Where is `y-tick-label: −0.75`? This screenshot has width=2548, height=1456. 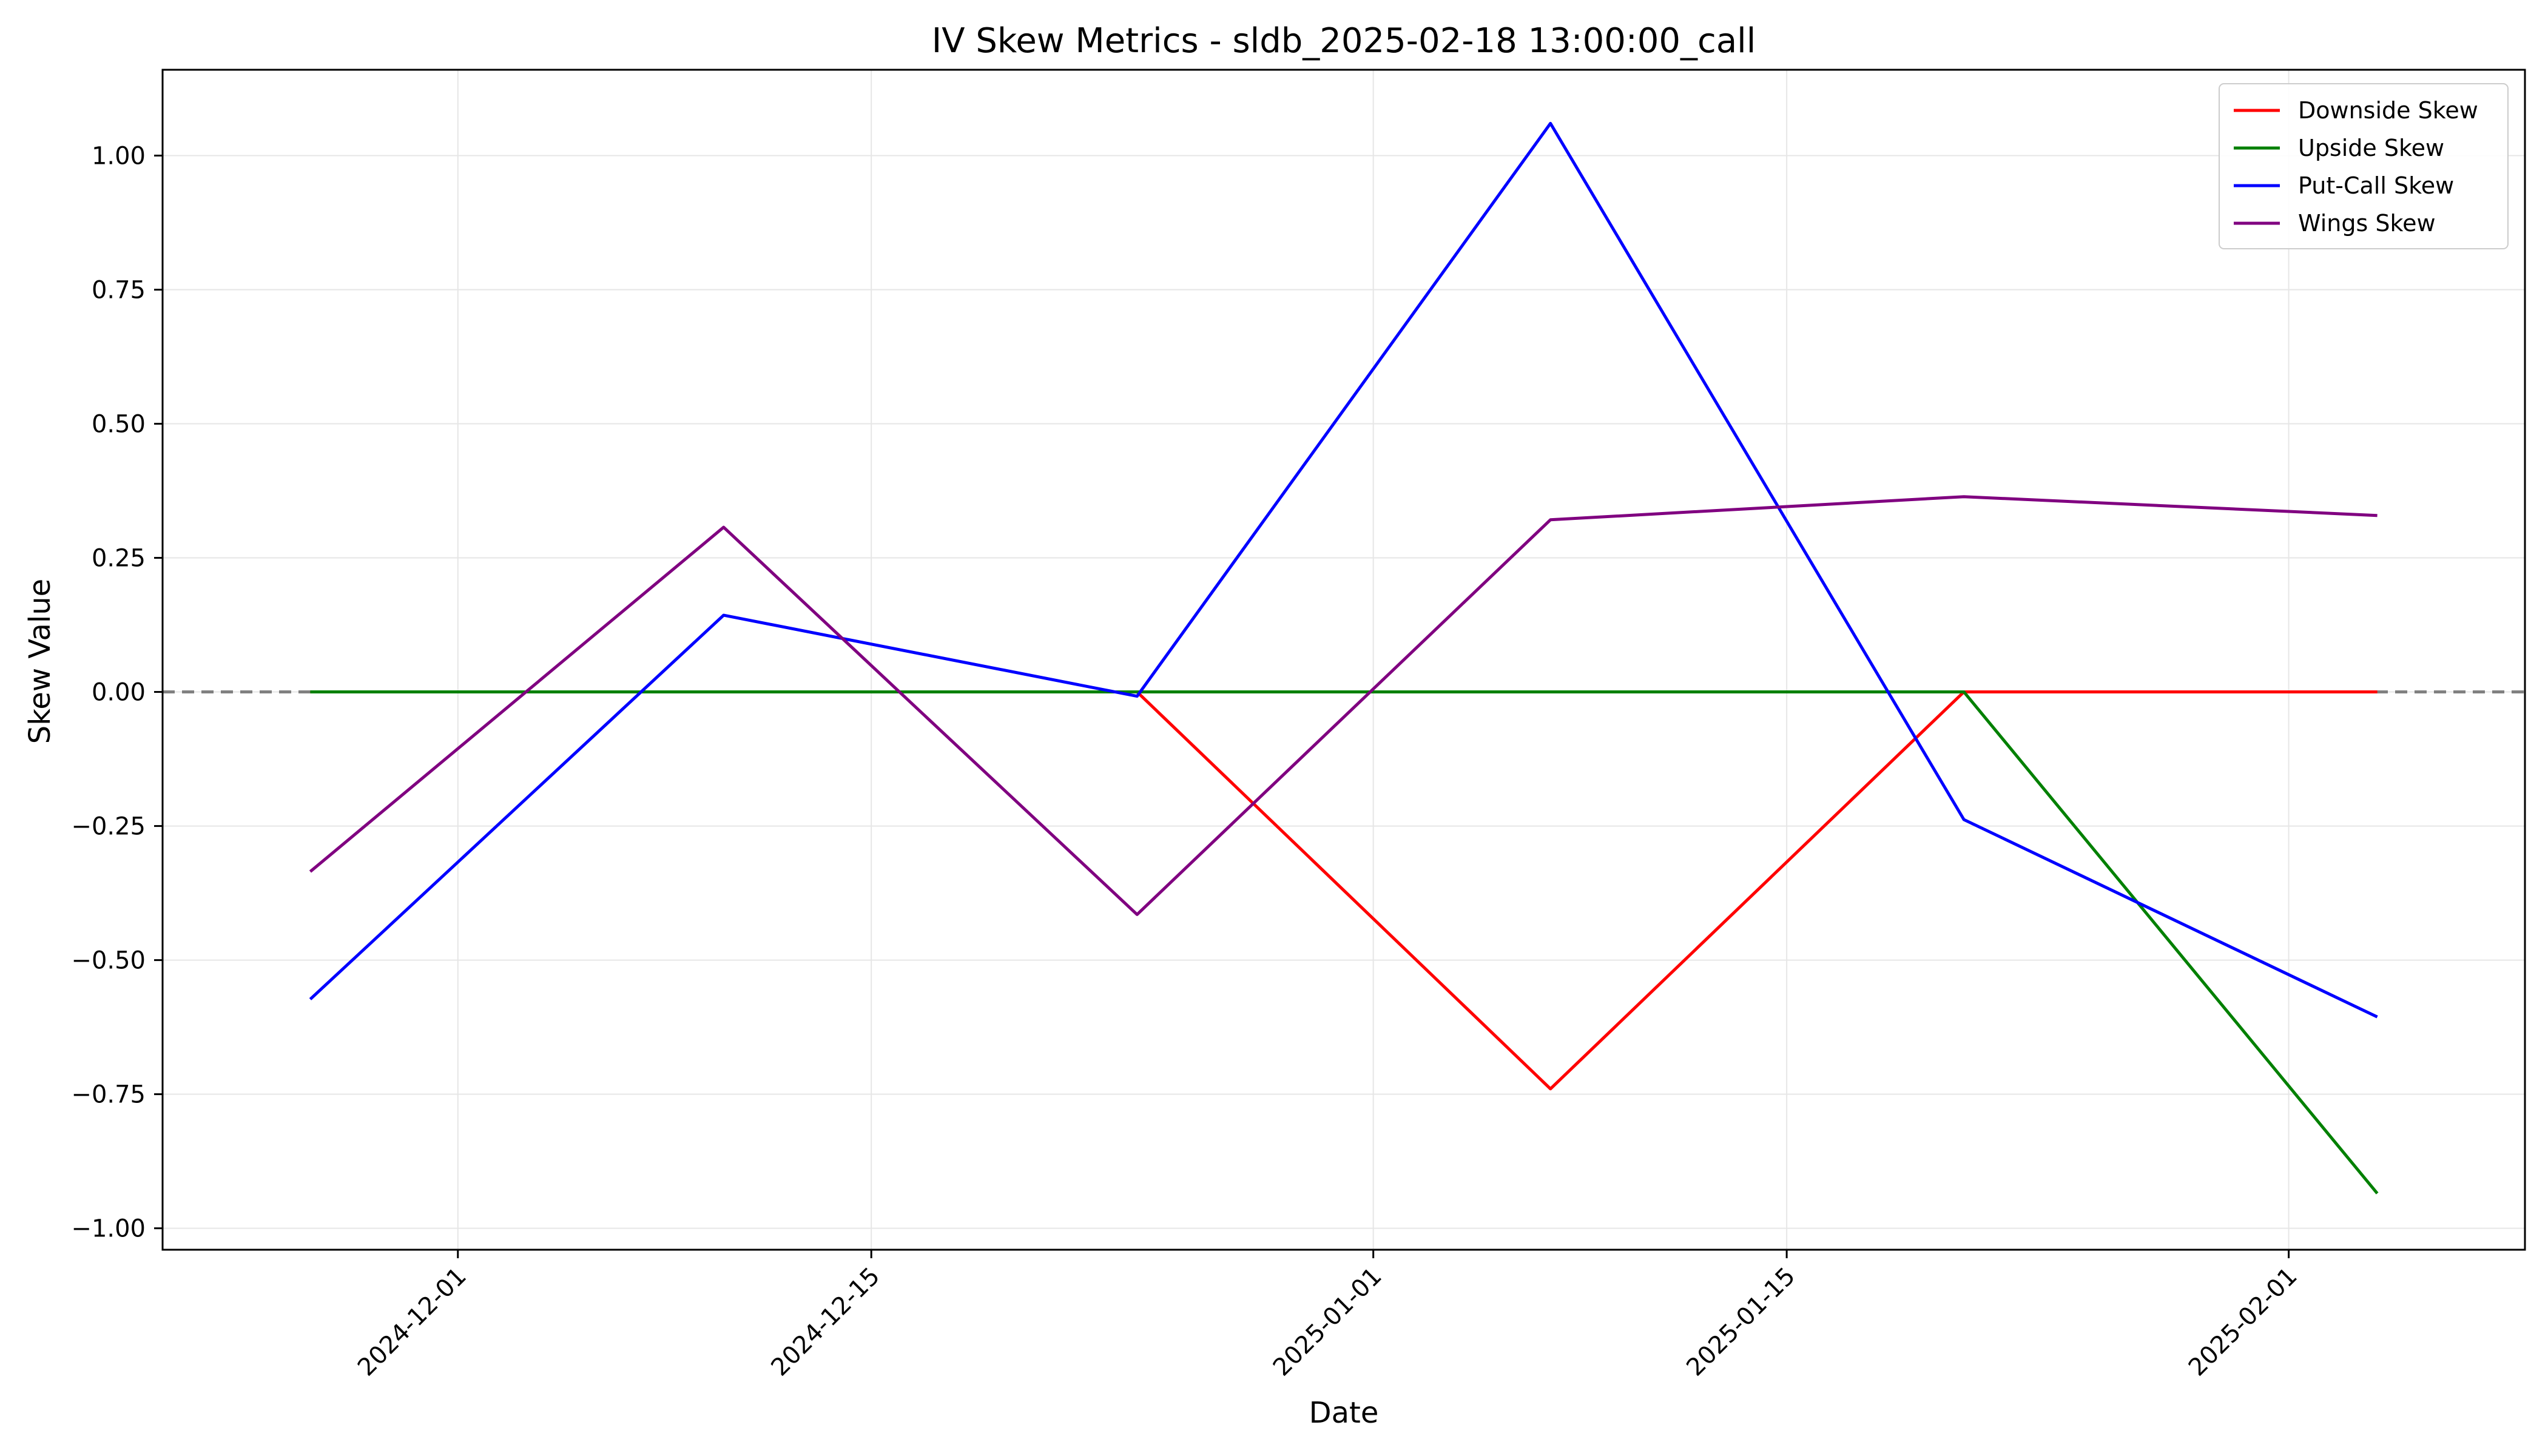 y-tick-label: −0.75 is located at coordinates (108, 1095).